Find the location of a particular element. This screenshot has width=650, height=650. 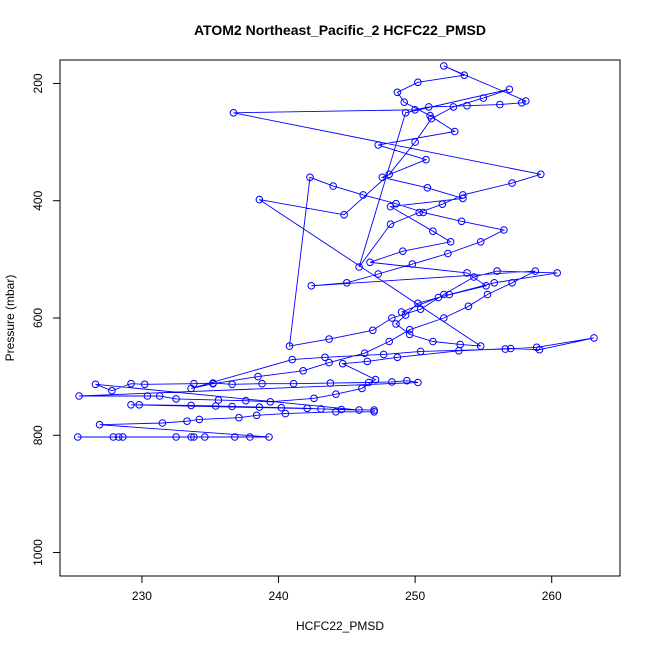

y-tick-label: 1000 is located at coordinates (38, 552).